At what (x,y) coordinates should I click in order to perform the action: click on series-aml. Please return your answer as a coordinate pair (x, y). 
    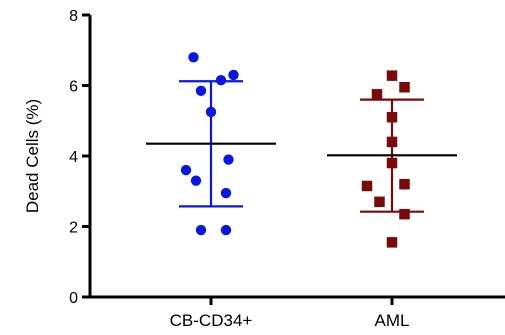
    Looking at the image, I should click on (392, 159).